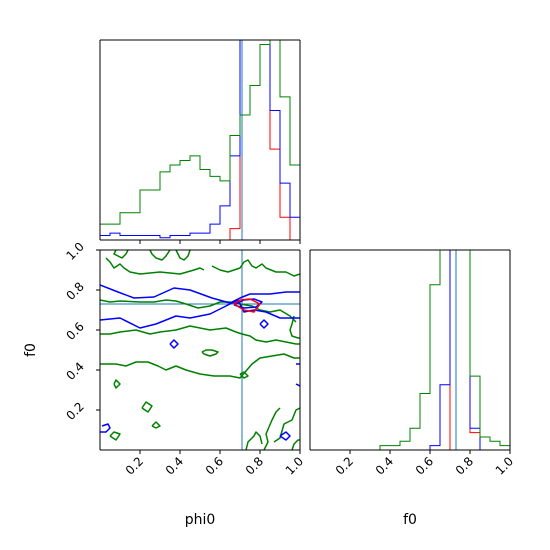 Image resolution: width=550 pixels, height=550 pixels. I want to click on phi0-x-tick-label: 0.8, so click(254, 465).